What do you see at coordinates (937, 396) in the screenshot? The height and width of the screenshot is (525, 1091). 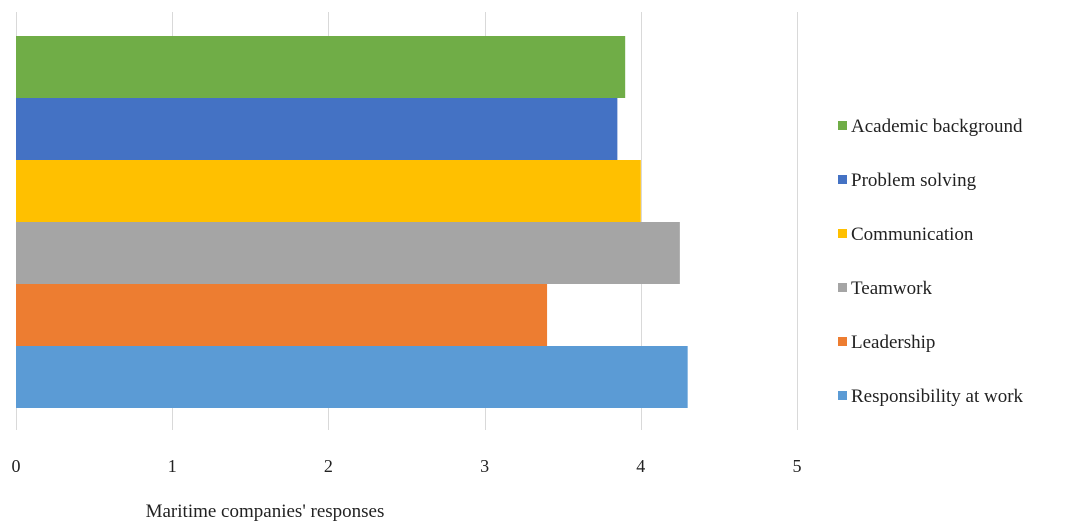 I see `legend-label: Responsibility at work` at bounding box center [937, 396].